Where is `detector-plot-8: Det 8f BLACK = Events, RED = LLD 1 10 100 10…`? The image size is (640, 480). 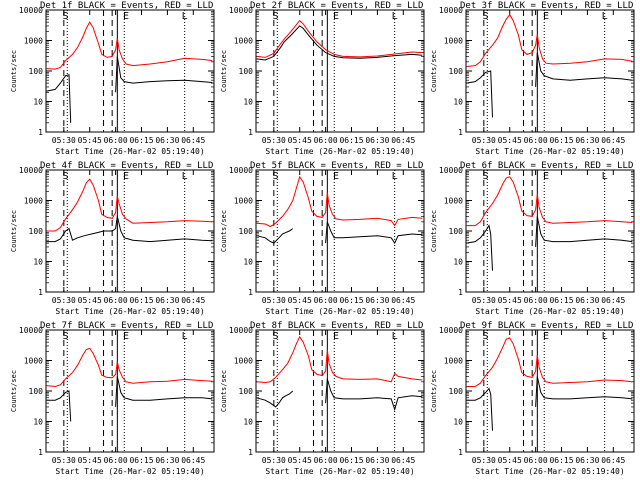 detector-plot-8: Det 8f BLACK = Events, RED = LLD 1 10 100 10… is located at coordinates (322, 398).